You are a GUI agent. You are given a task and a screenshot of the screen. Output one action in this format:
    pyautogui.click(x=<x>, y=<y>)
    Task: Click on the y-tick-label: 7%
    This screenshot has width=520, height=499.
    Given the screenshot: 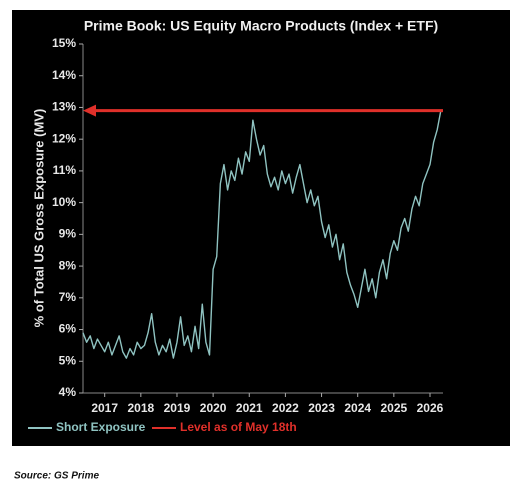 What is the action you would take?
    pyautogui.click(x=68, y=297)
    